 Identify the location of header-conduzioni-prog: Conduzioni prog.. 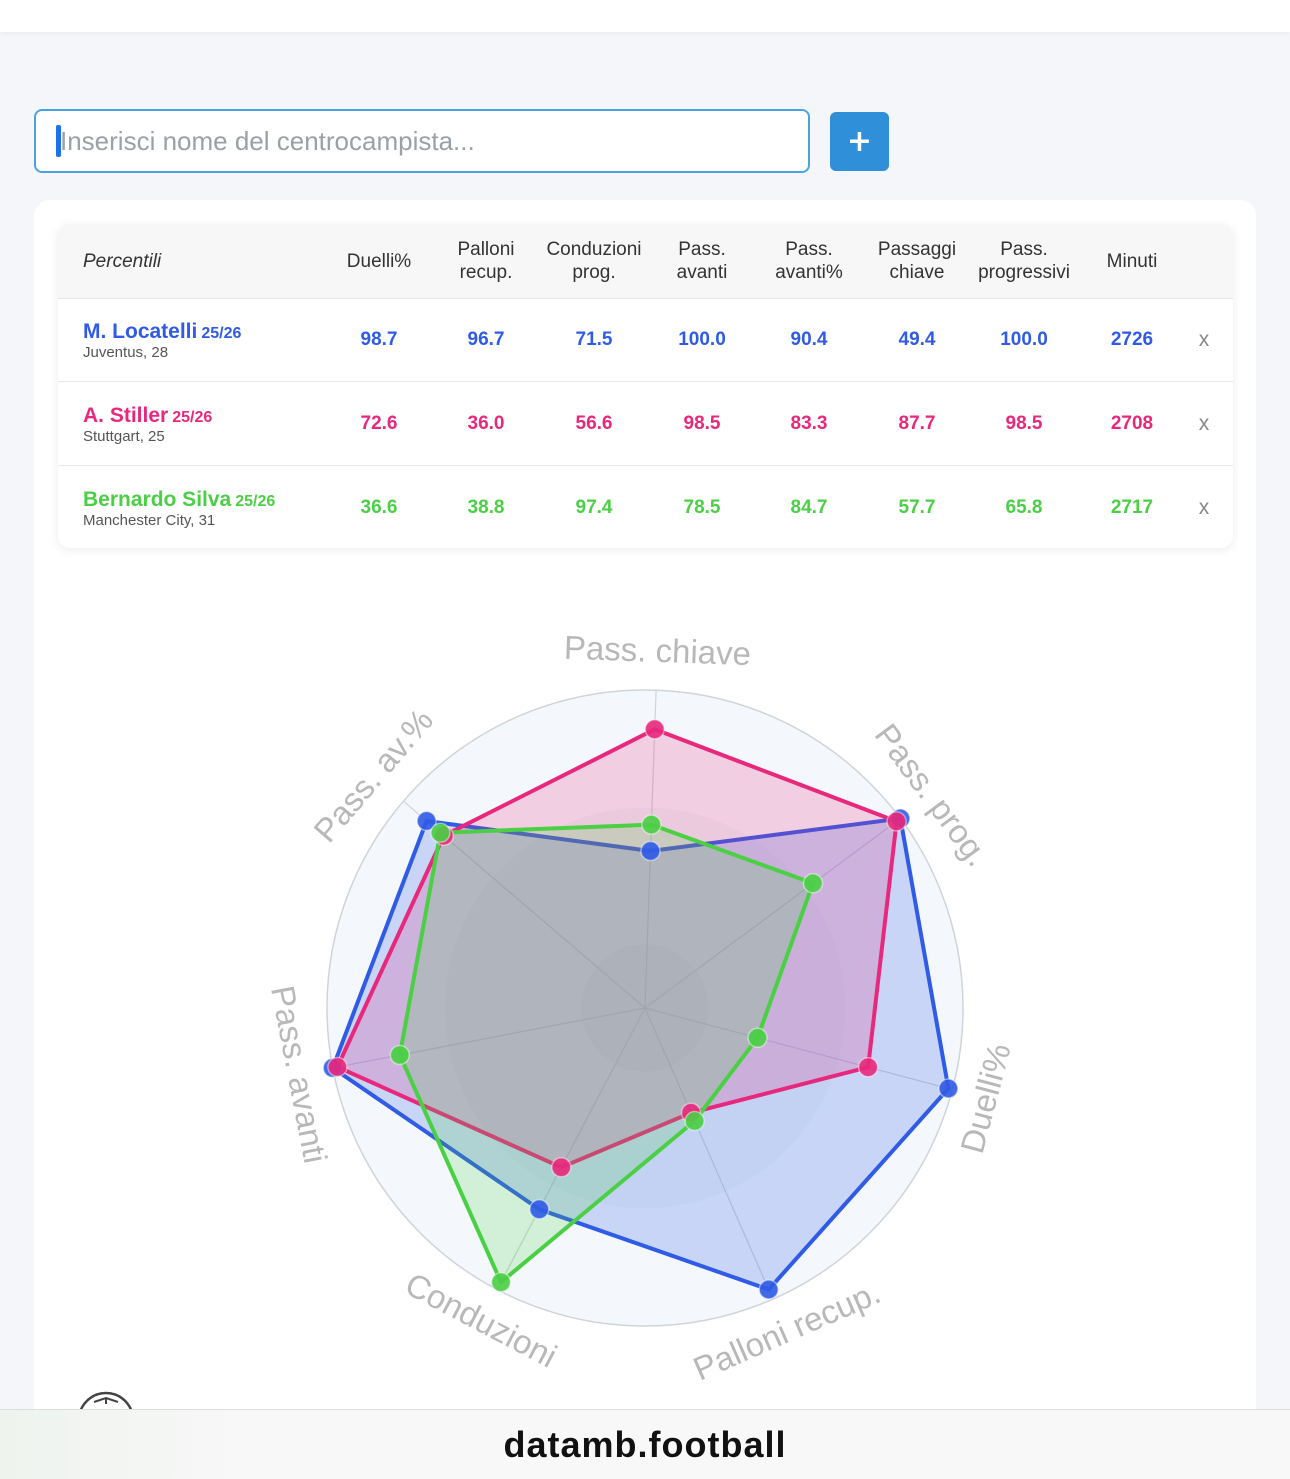
(594, 261).